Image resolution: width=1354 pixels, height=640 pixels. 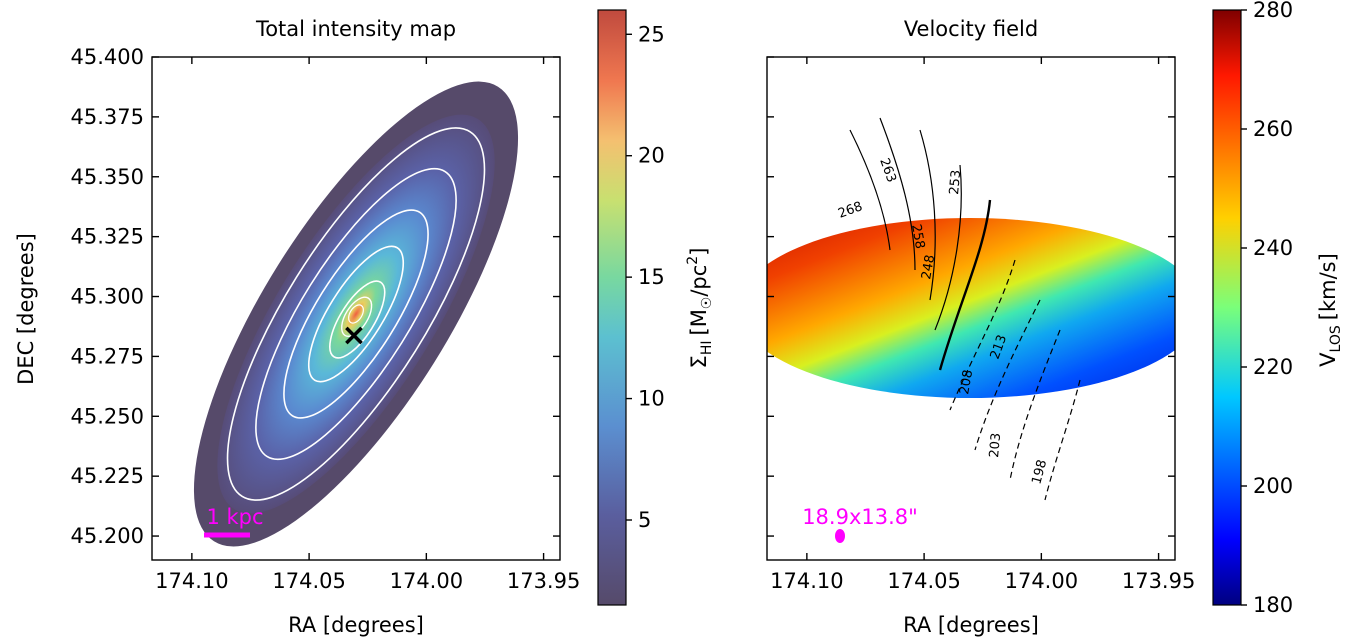 What do you see at coordinates (966, 382) in the screenshot?
I see `velocity-contour-label: 208` at bounding box center [966, 382].